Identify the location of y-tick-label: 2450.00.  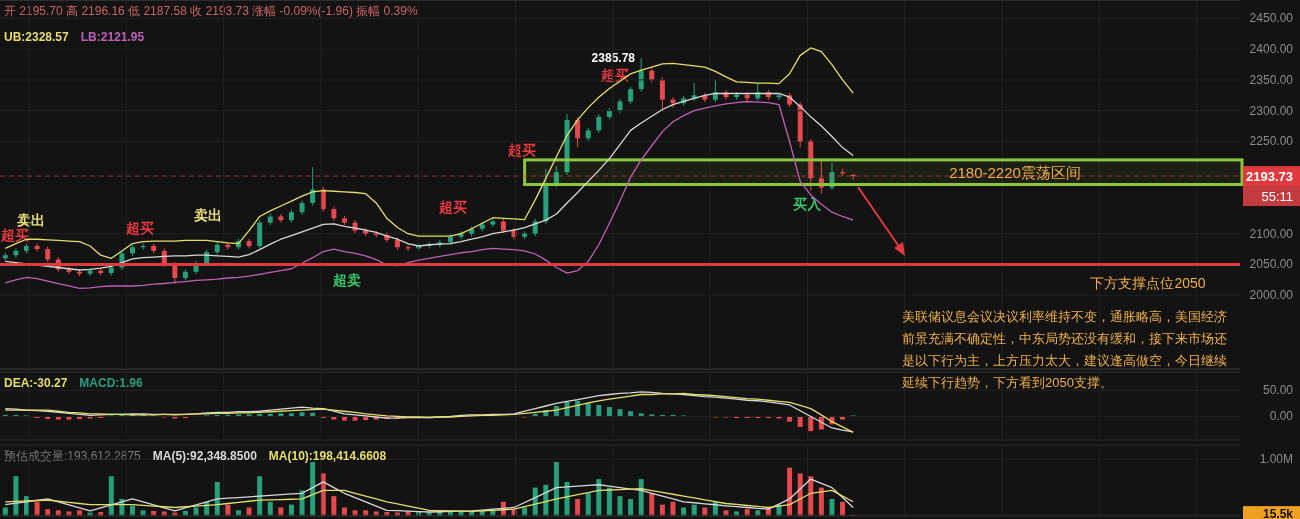
(1271, 18).